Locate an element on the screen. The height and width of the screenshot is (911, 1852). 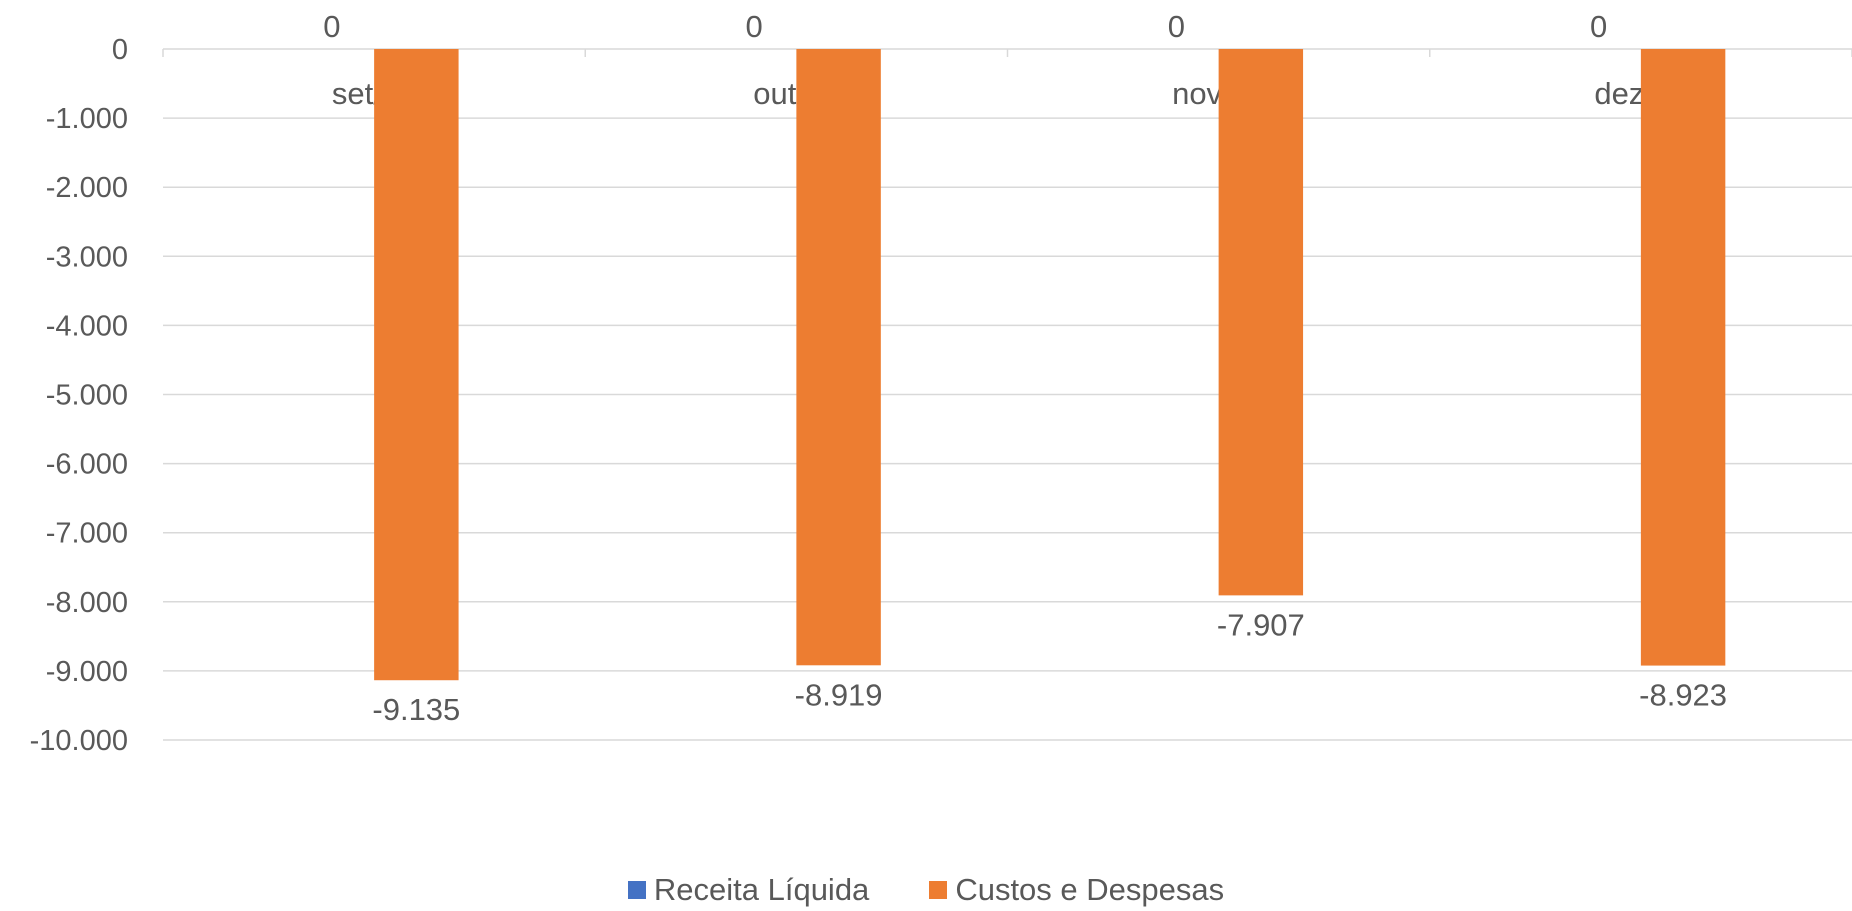
y-tick-label: -6.000 is located at coordinates (87, 465).